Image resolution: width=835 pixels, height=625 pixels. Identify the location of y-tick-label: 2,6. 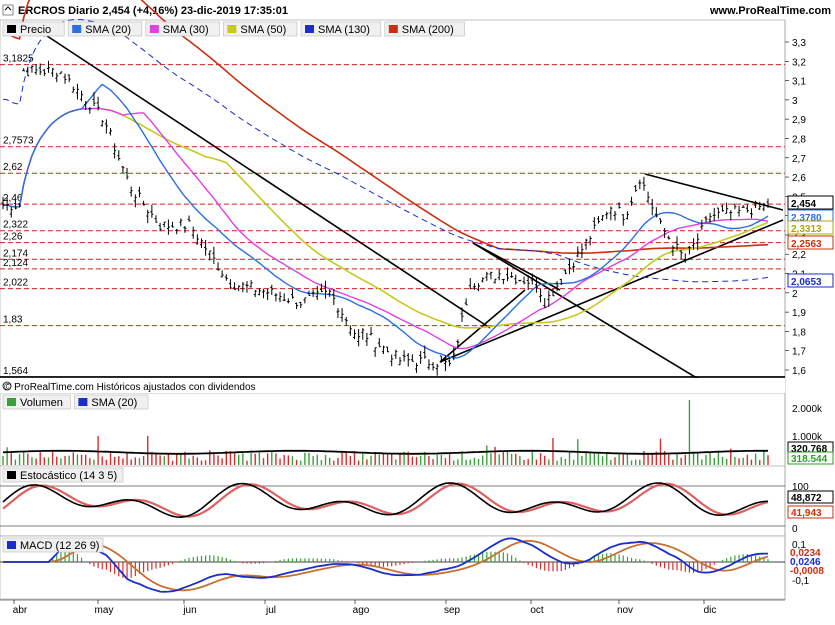
(799, 178).